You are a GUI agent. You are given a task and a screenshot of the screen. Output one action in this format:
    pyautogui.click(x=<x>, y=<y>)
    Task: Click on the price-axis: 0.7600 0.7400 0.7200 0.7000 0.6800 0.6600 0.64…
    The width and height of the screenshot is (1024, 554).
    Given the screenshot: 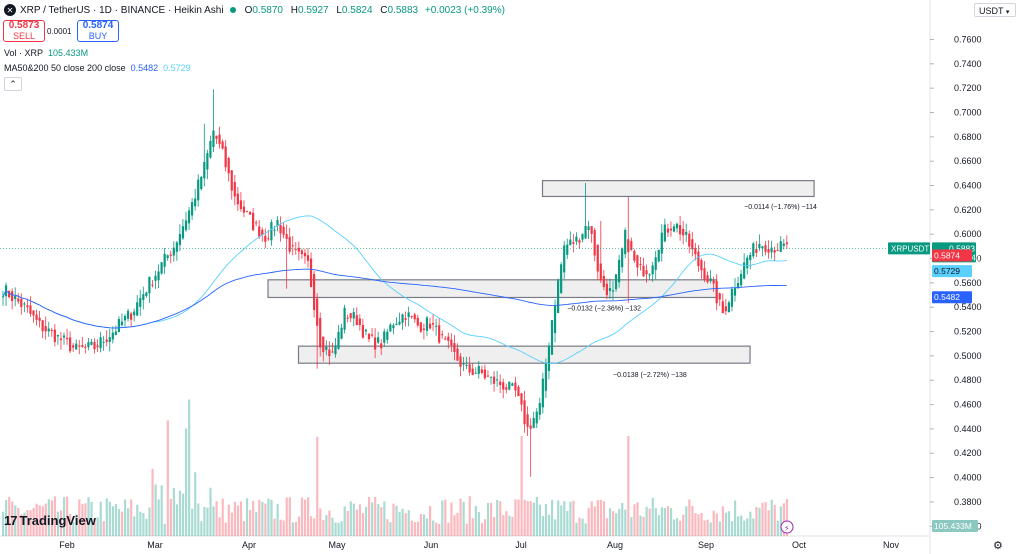 What is the action you would take?
    pyautogui.click(x=956, y=282)
    